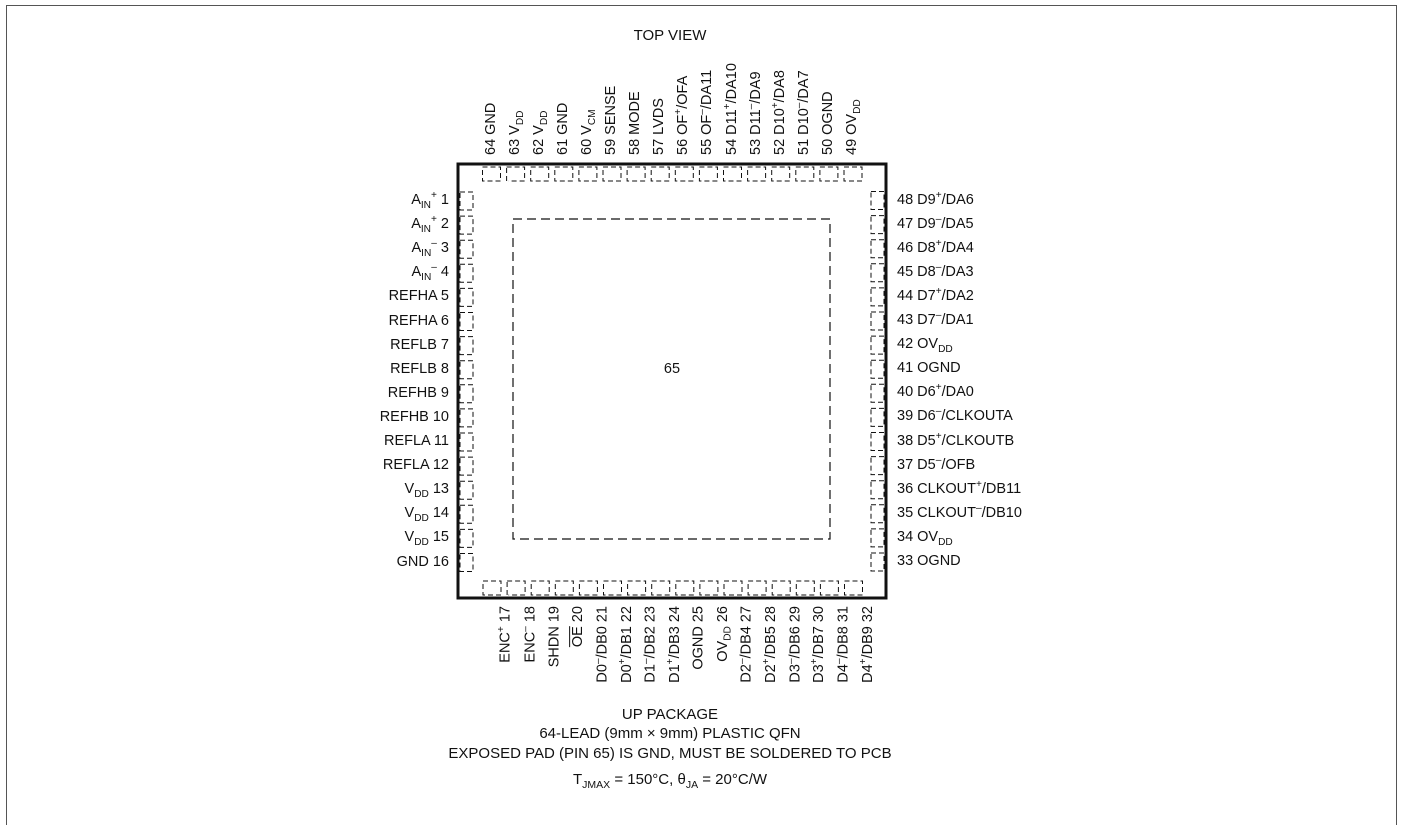  What do you see at coordinates (529, 634) in the screenshot?
I see `pin-label-18: ENC– 18` at bounding box center [529, 634].